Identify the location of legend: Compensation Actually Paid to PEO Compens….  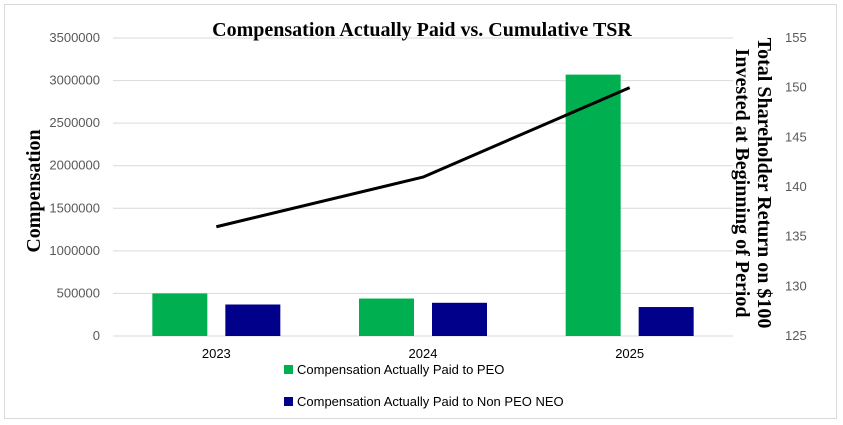
(424, 385).